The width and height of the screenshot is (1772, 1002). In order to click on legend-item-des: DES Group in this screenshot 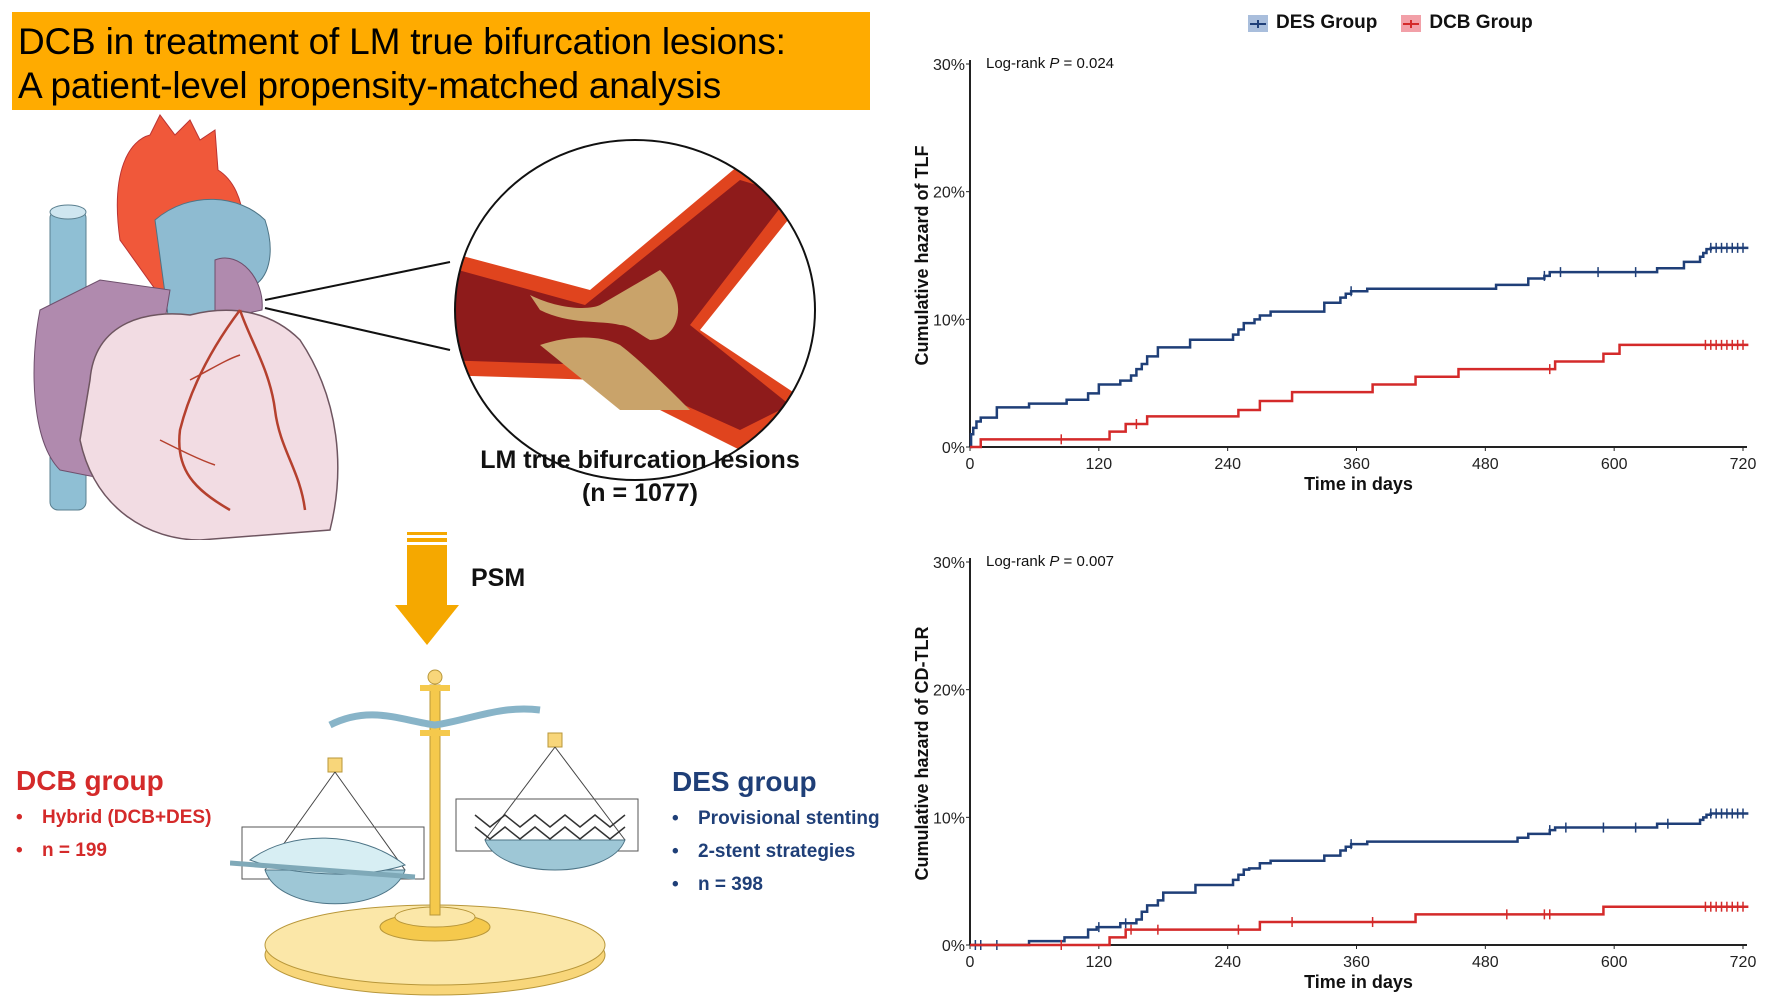, I will do `click(1312, 23)`.